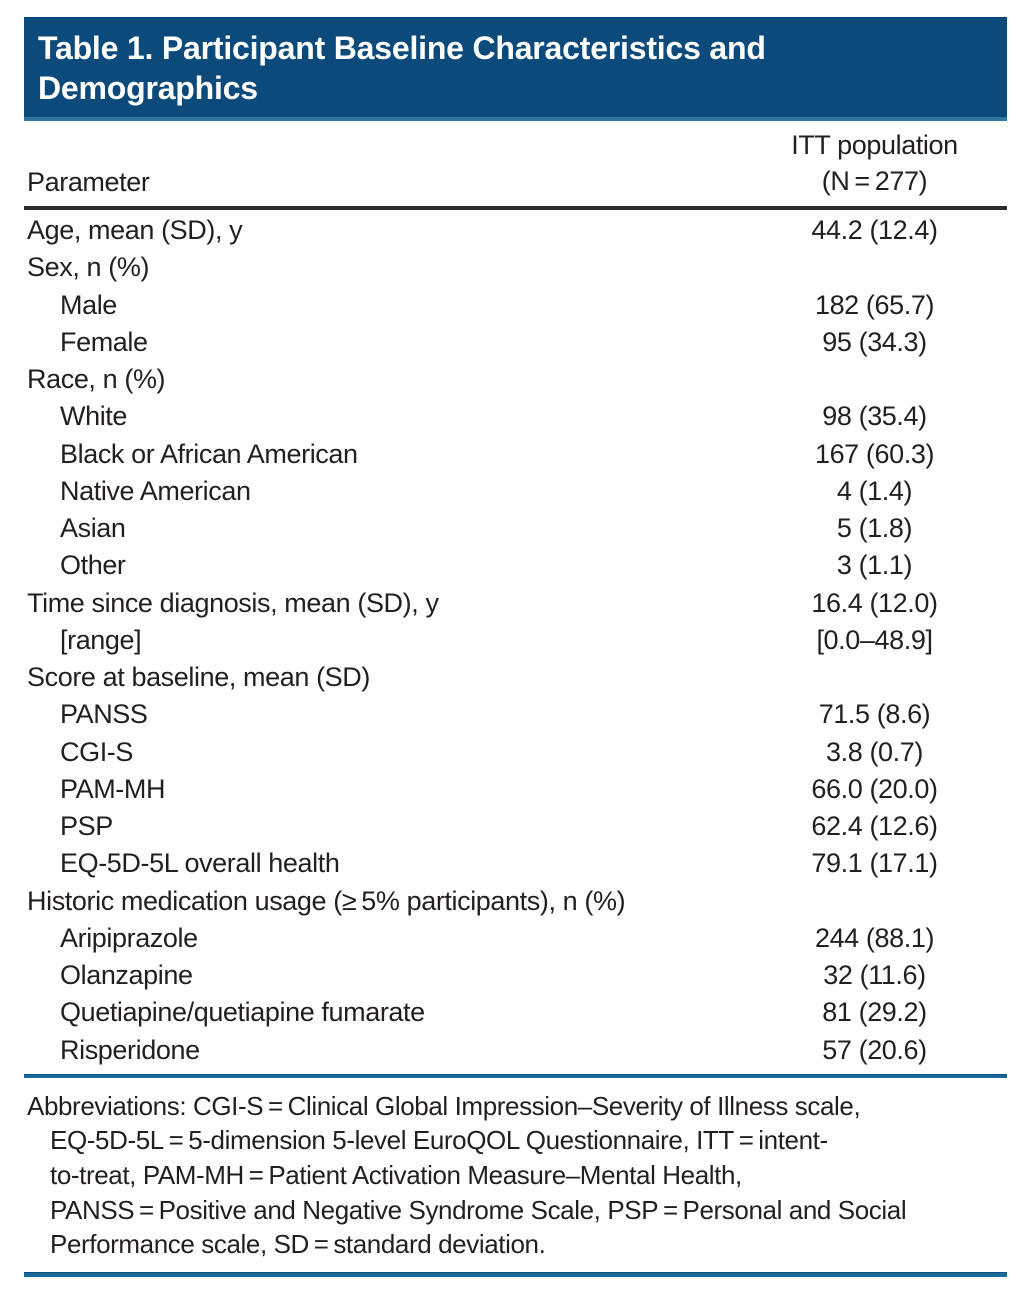 This screenshot has height=1292, width=1031. What do you see at coordinates (515, 714) in the screenshot?
I see `table-row: PANSS 71.5 (8.6)` at bounding box center [515, 714].